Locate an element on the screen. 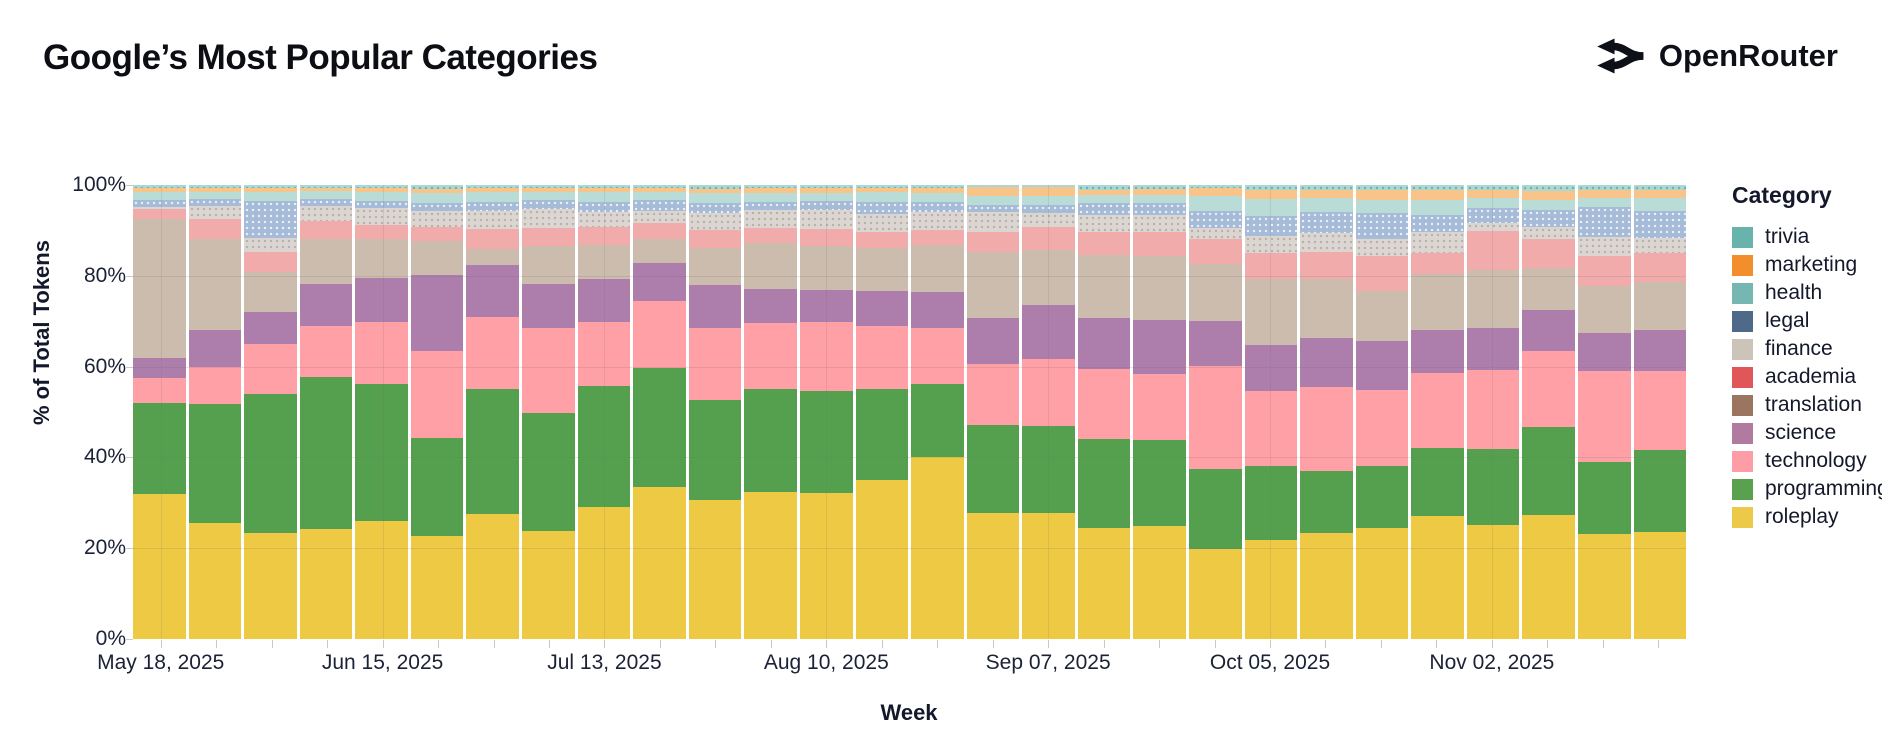 This screenshot has width=1882, height=732. legend-item-academia: academia is located at coordinates (1807, 377).